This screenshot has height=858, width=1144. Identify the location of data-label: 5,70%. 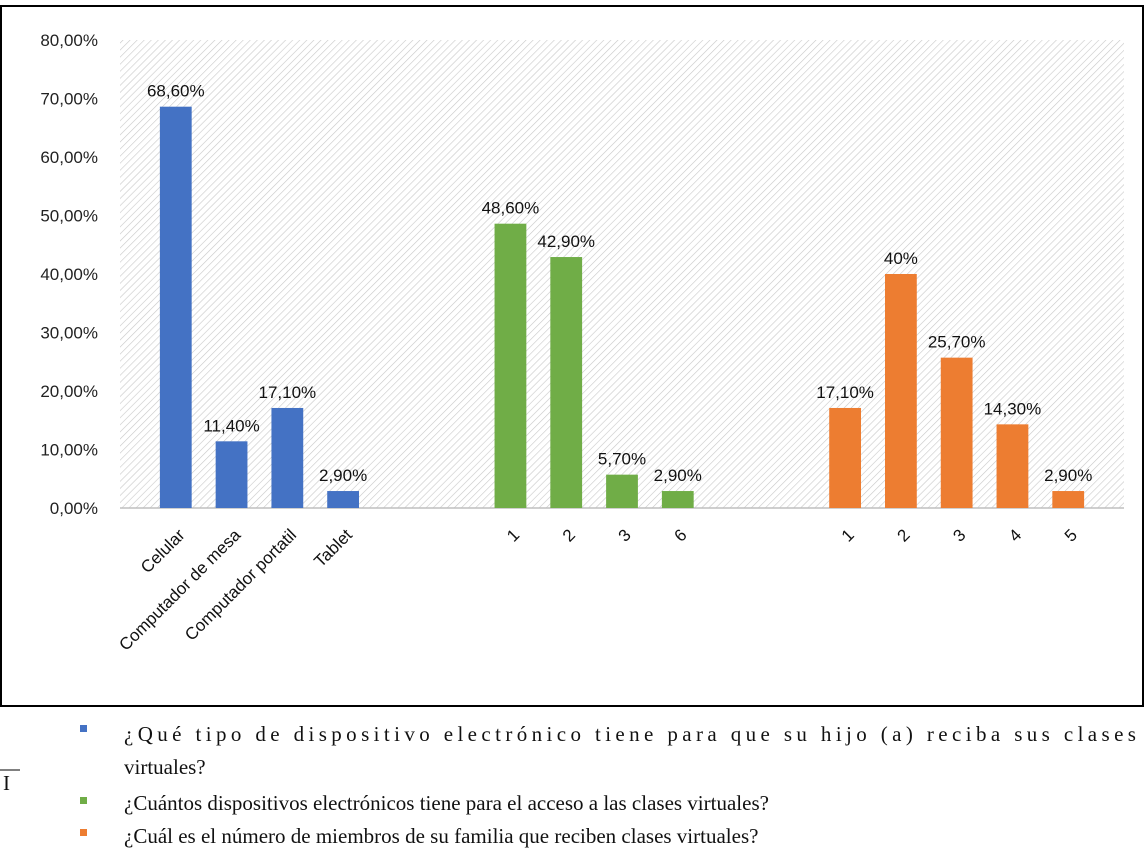
(622, 459).